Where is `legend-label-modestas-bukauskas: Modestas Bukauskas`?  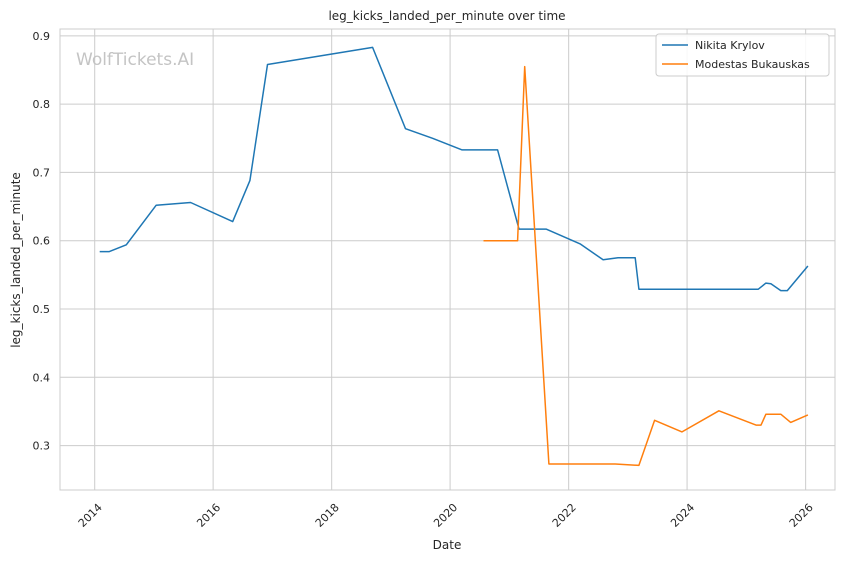 legend-label-modestas-bukauskas: Modestas Bukauskas is located at coordinates (752, 64).